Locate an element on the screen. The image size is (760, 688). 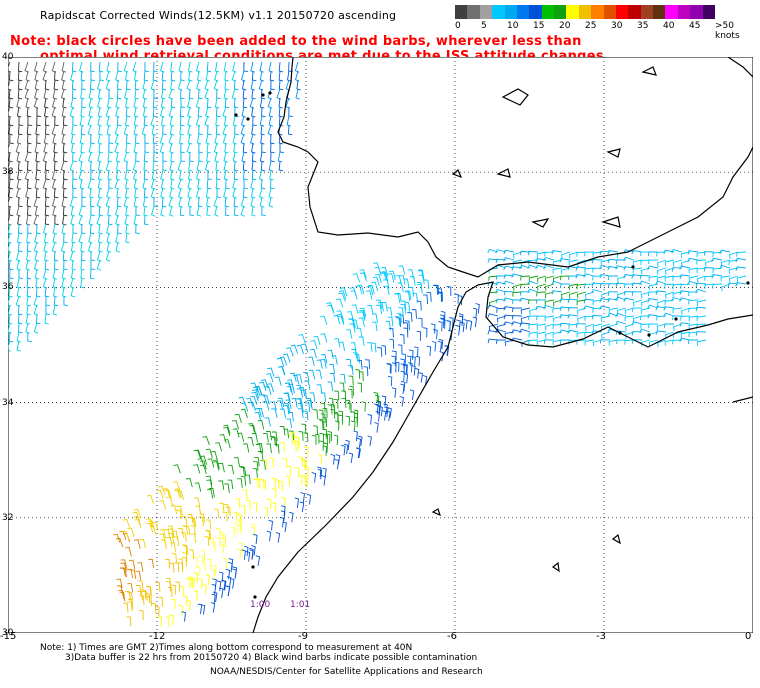
longitude-tick-label: 0 is located at coordinates (748, 636).